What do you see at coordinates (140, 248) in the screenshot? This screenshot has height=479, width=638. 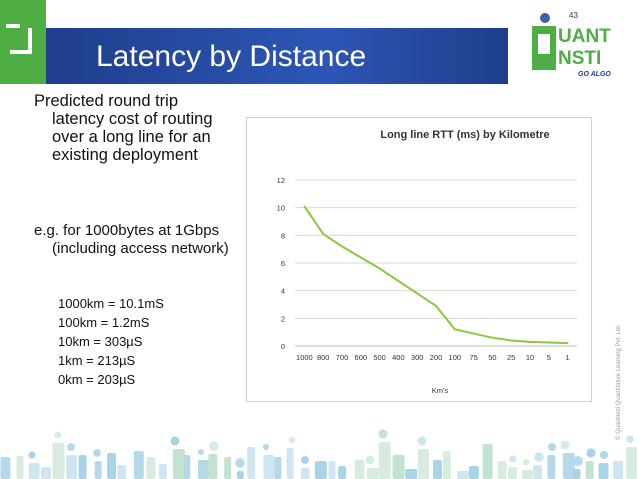 I see `bullet2-line2: (including access network)` at bounding box center [140, 248].